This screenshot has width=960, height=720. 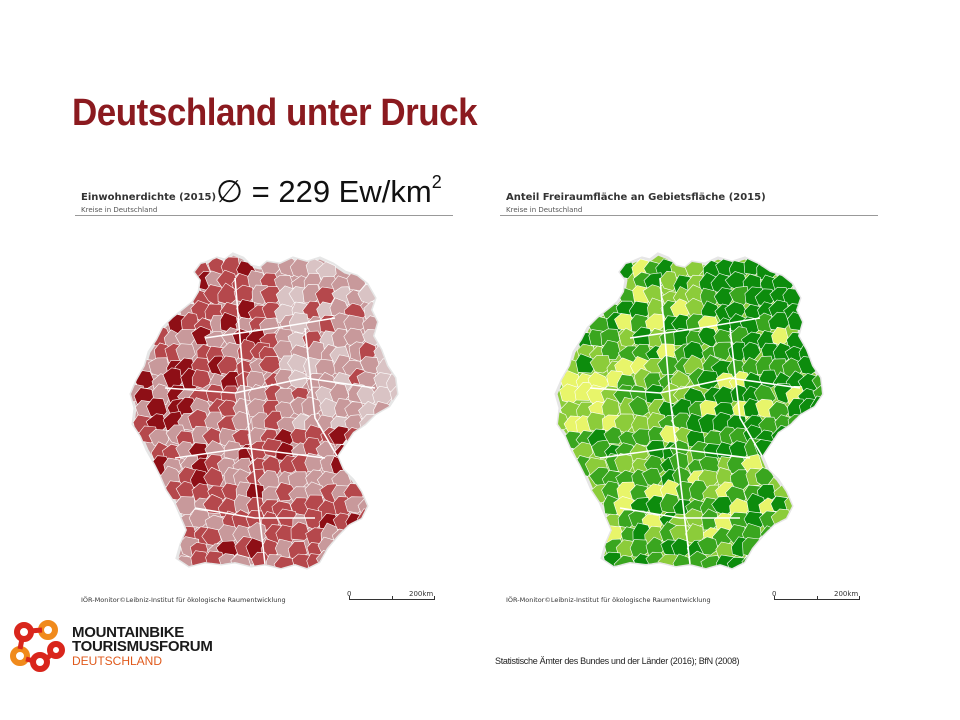 I want to click on density-map-title: Einwohnerdichte (2015), so click(x=149, y=197).